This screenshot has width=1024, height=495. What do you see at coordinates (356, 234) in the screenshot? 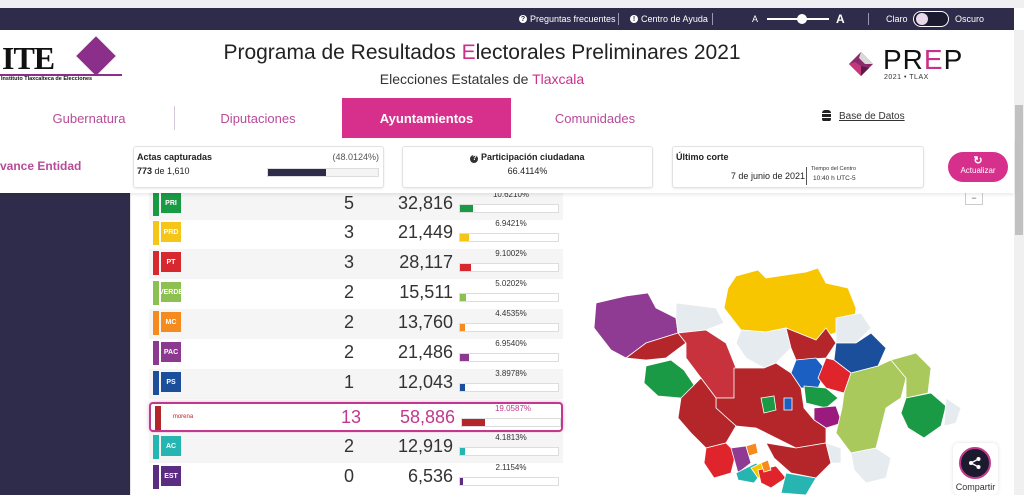
I see `party-row: PRD 3 21,449 6.9421%` at bounding box center [356, 234].